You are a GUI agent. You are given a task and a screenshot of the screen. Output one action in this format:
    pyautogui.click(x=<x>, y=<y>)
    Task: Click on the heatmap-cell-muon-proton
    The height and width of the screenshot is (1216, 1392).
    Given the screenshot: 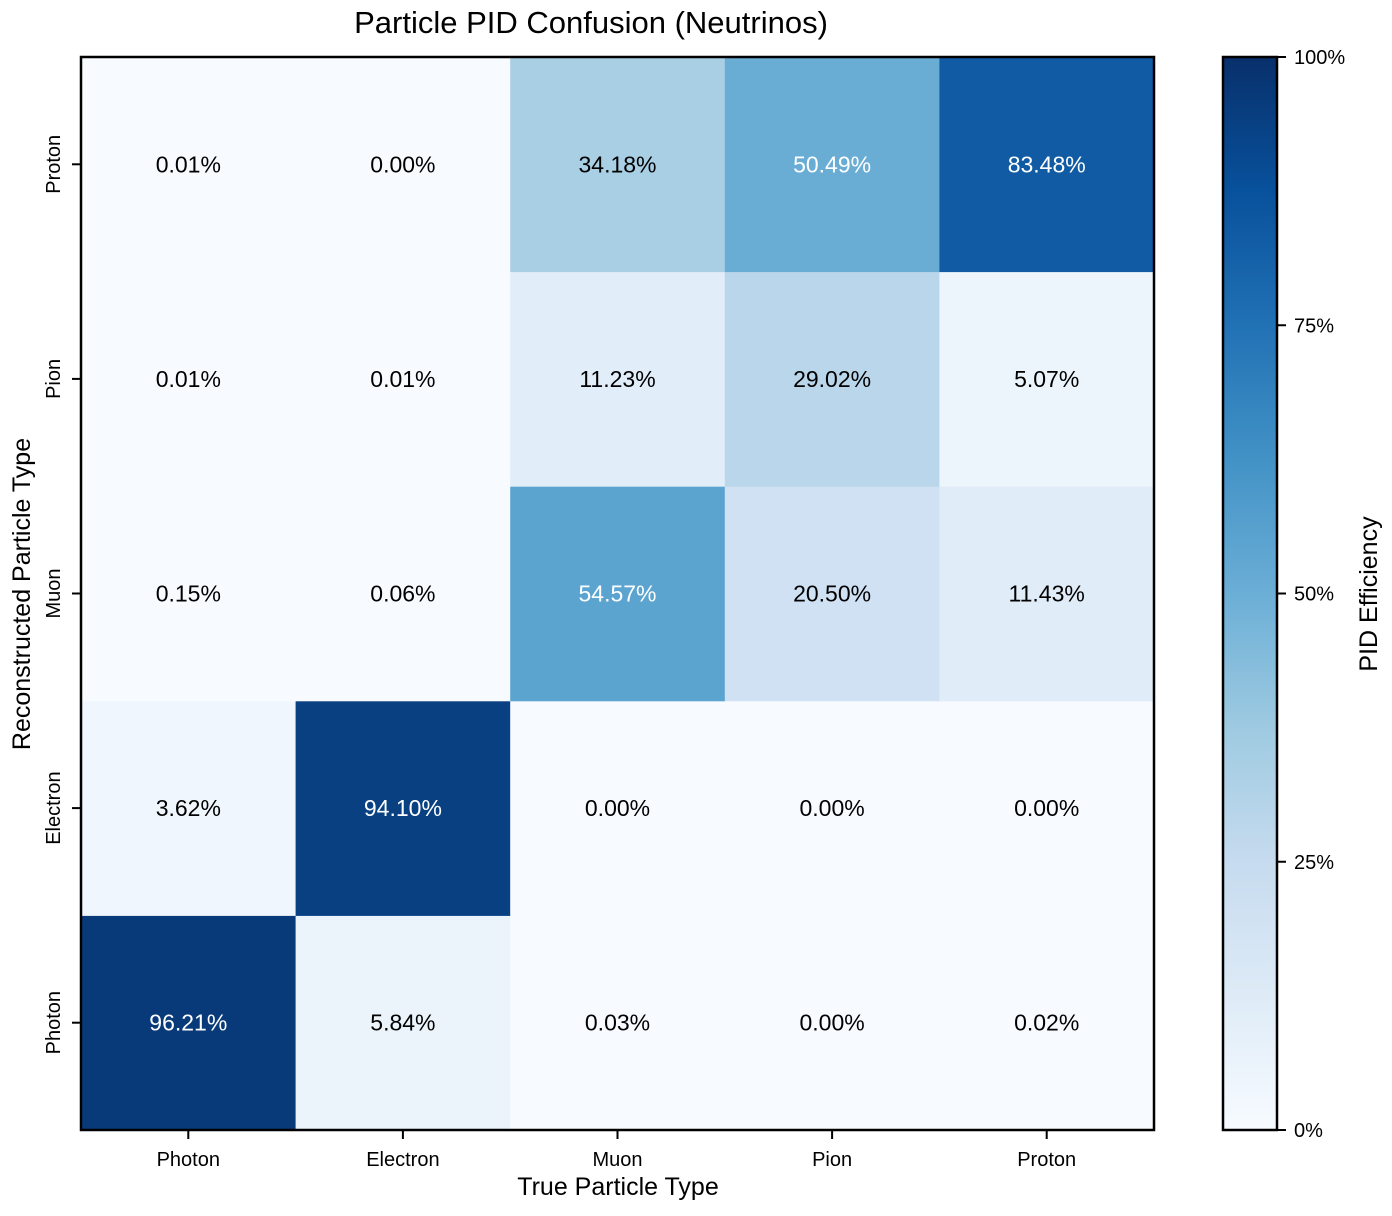 What is the action you would take?
    pyautogui.click(x=1047, y=594)
    